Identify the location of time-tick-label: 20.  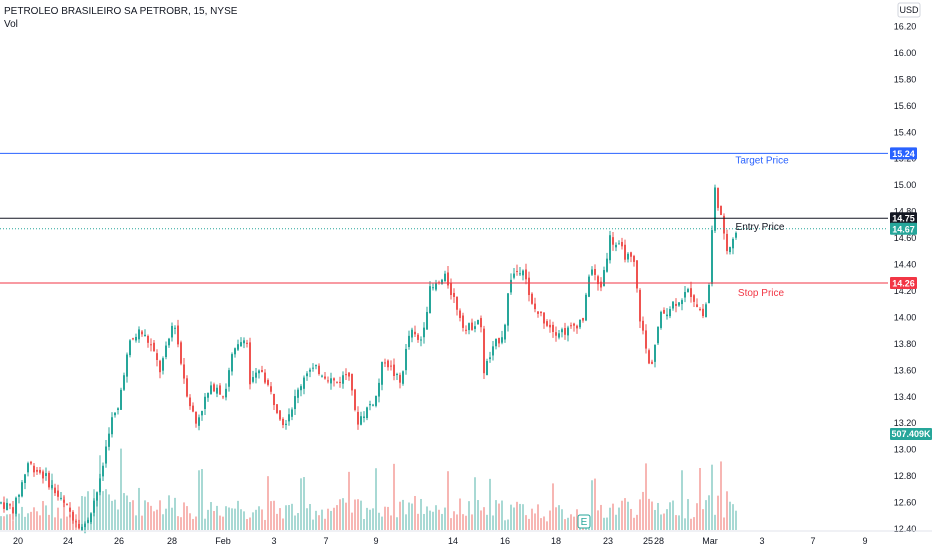
(18, 541).